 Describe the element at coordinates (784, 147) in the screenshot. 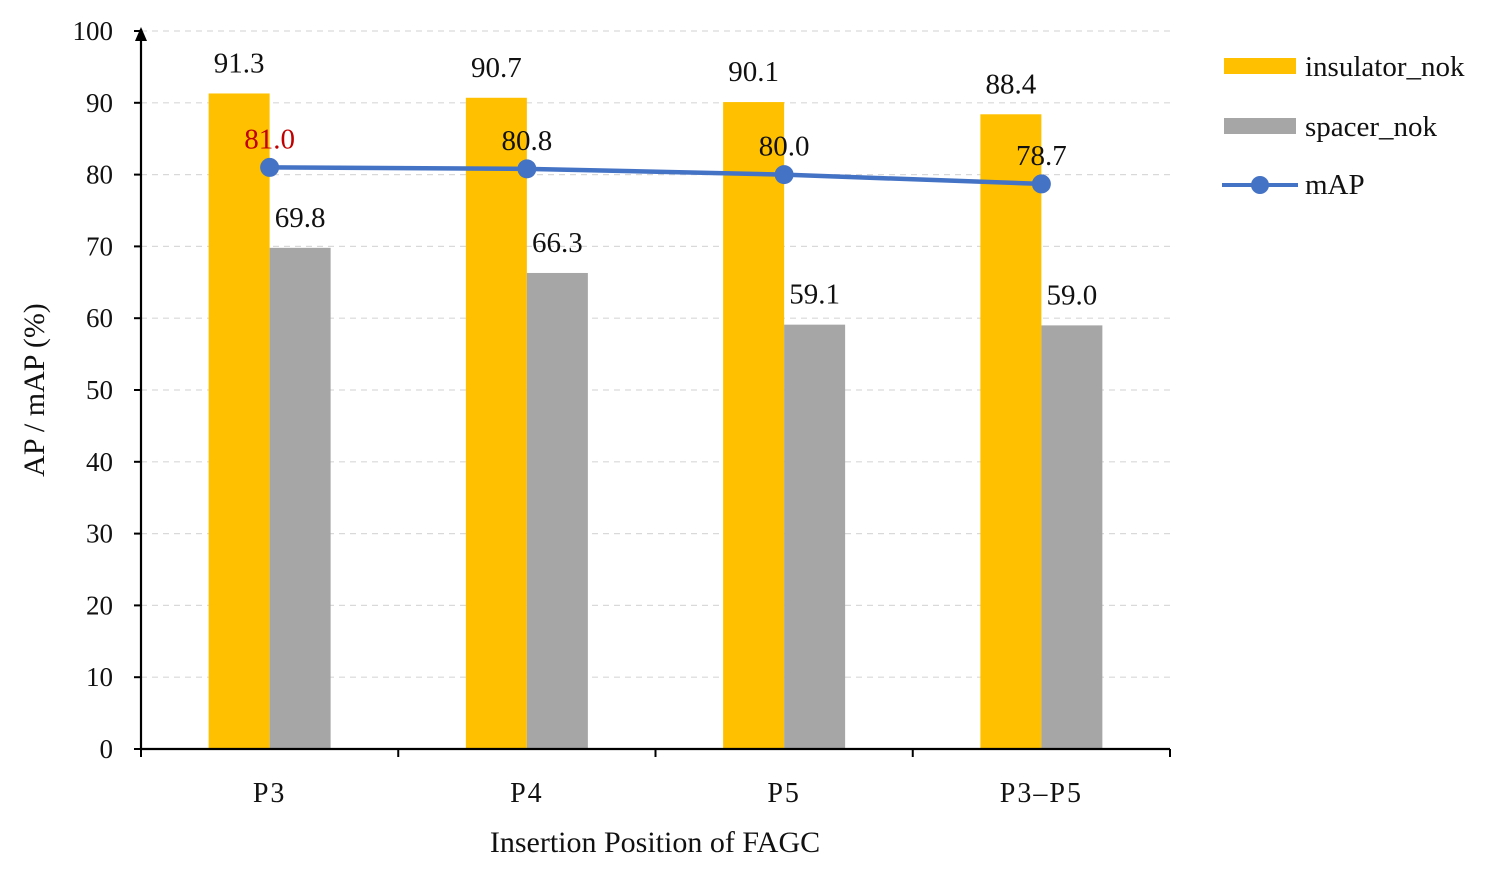

I see `data-label-map: 80.0` at that location.